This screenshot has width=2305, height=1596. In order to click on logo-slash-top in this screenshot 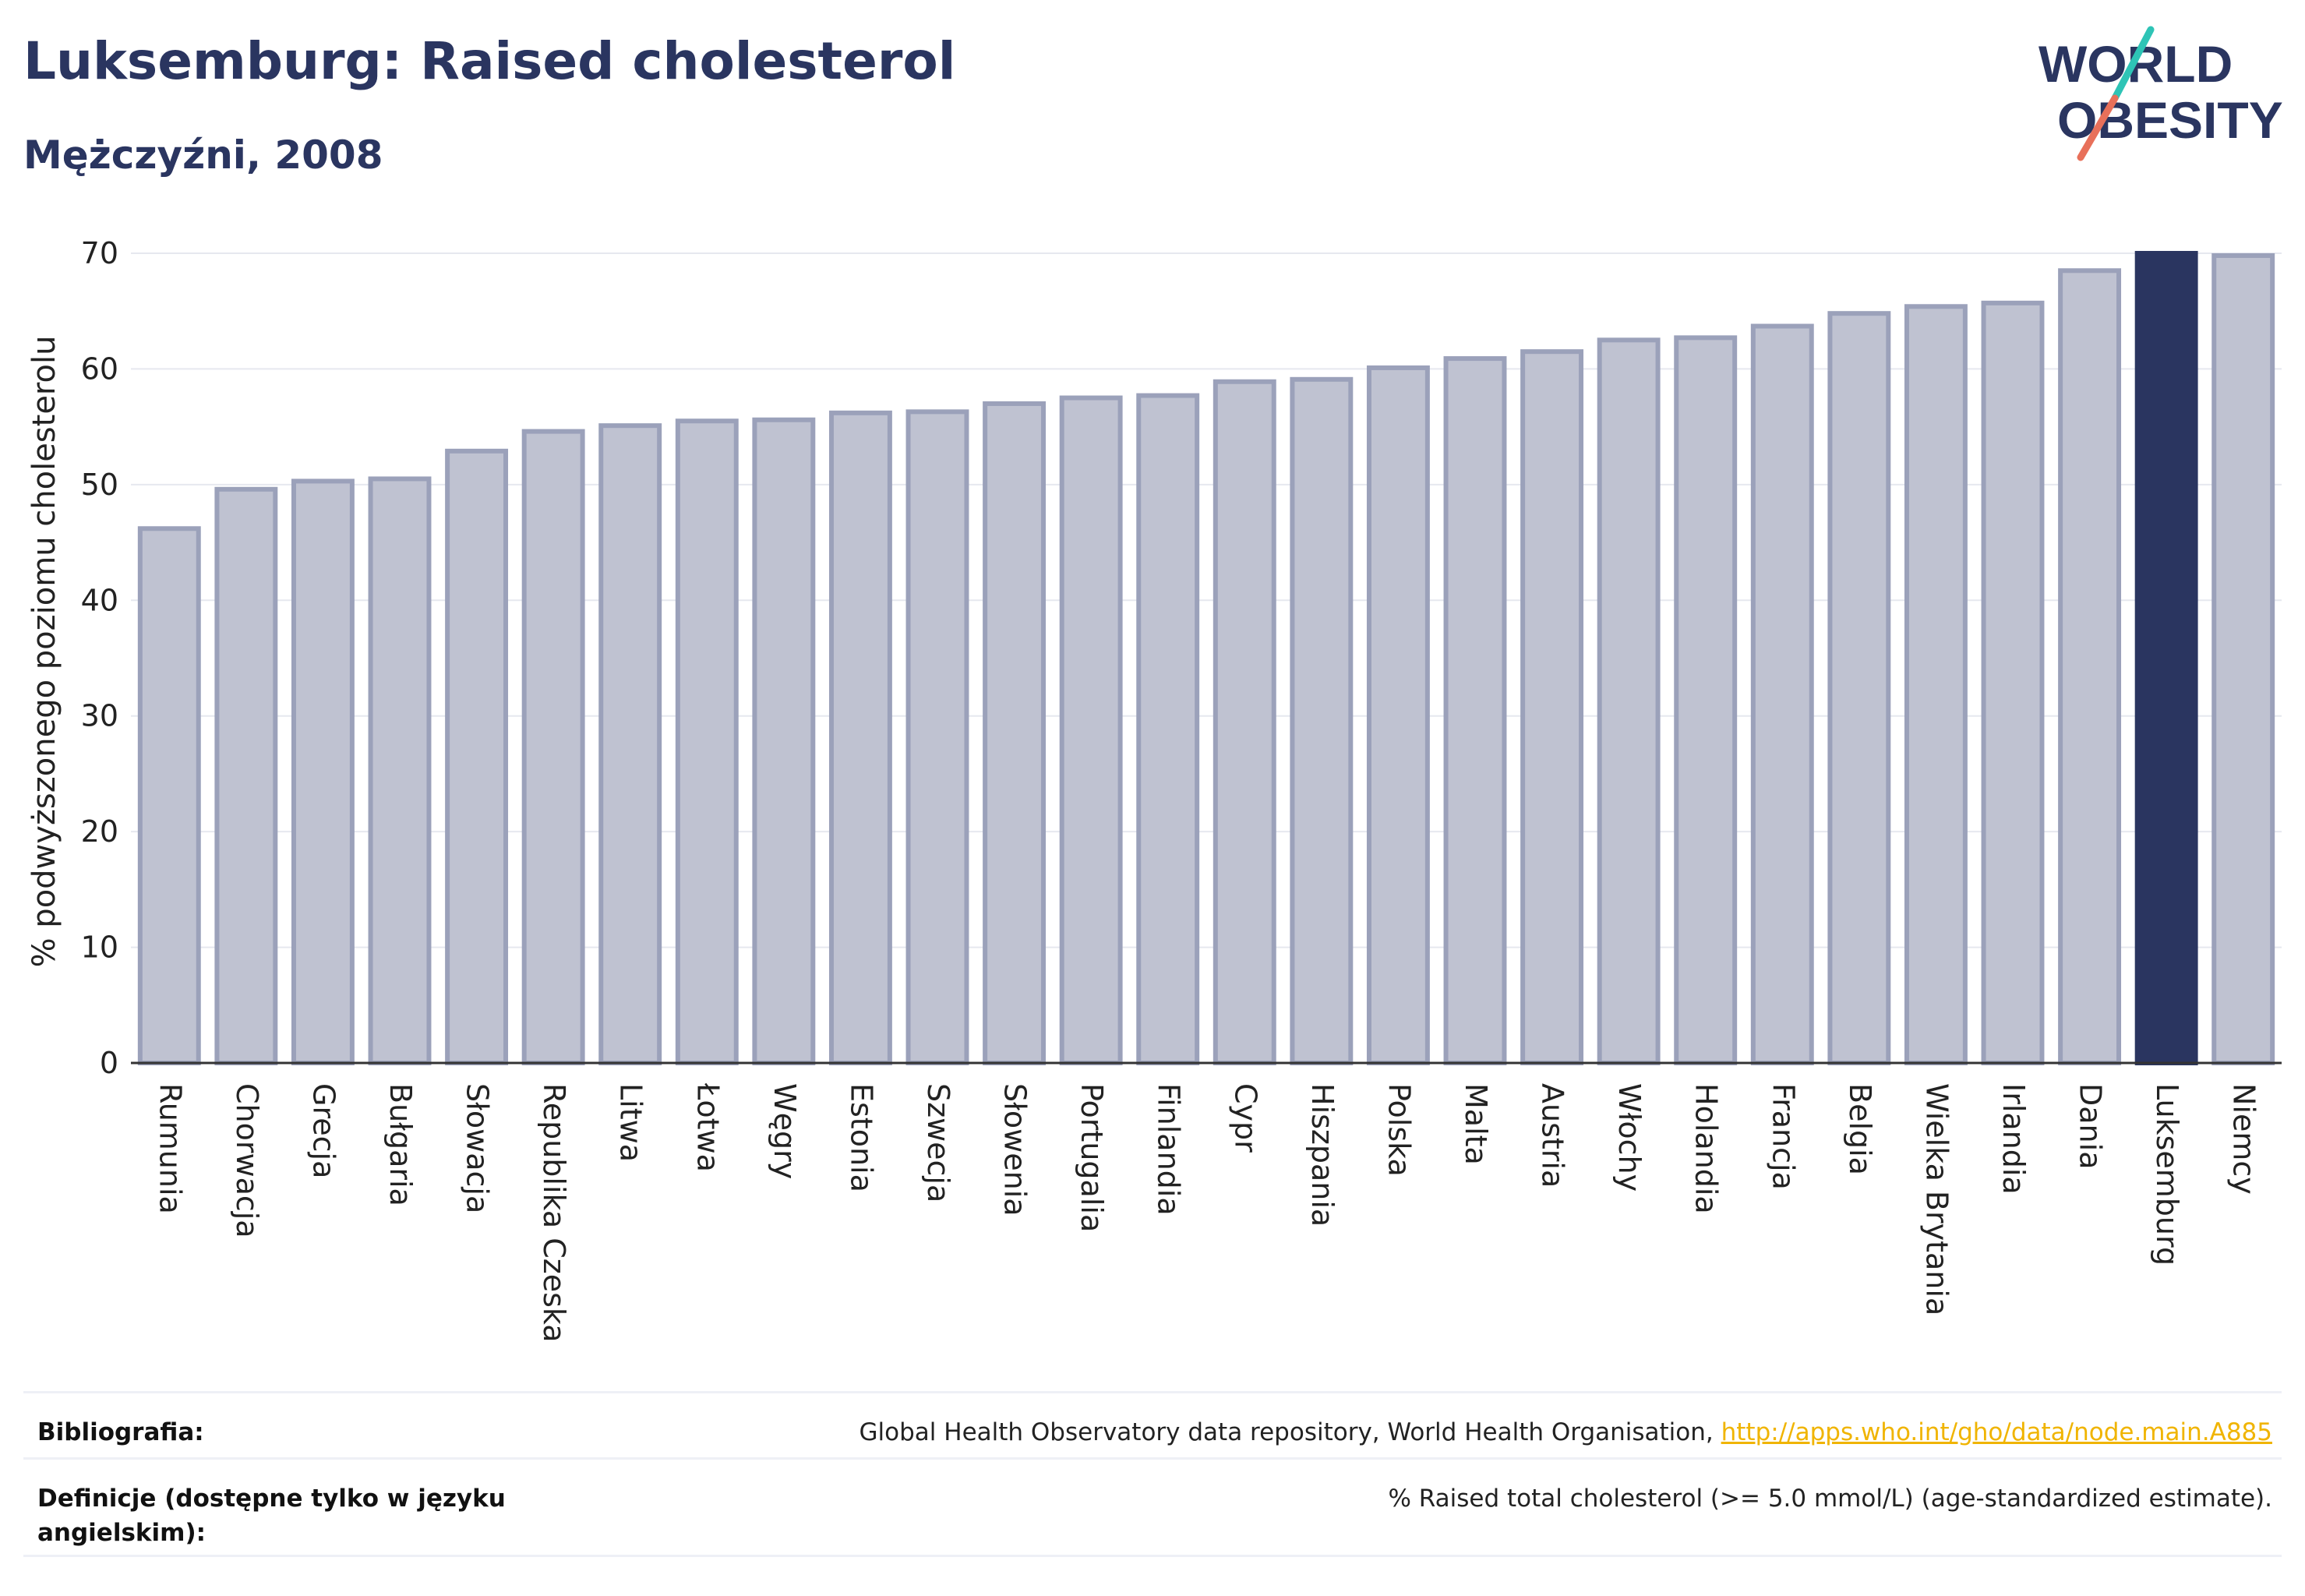, I will do `click(2133, 64)`.